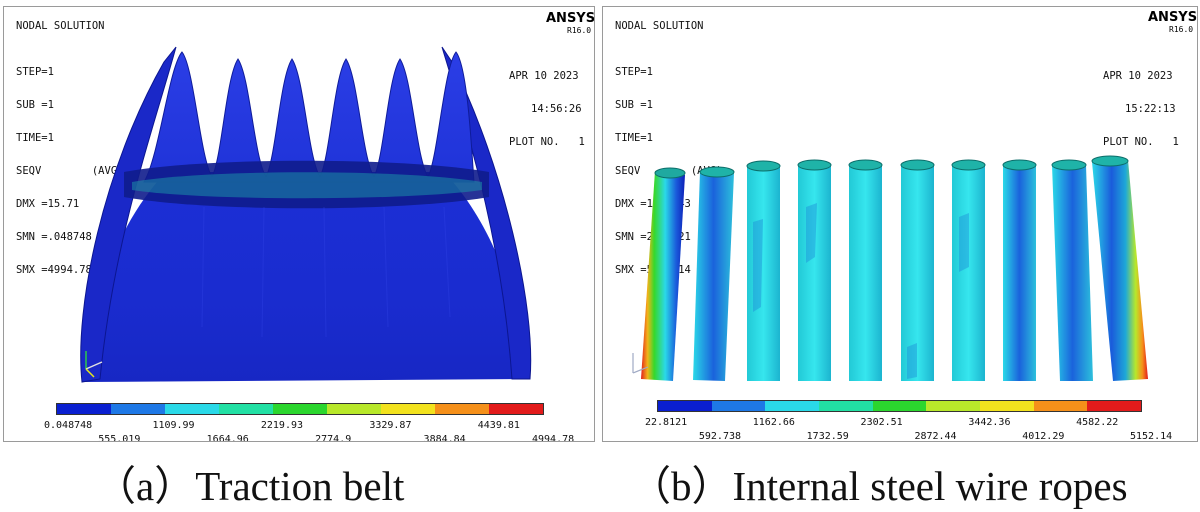 The width and height of the screenshot is (1200, 512). What do you see at coordinates (556, 109) in the screenshot?
I see `plot-time: 14:56:26` at bounding box center [556, 109].